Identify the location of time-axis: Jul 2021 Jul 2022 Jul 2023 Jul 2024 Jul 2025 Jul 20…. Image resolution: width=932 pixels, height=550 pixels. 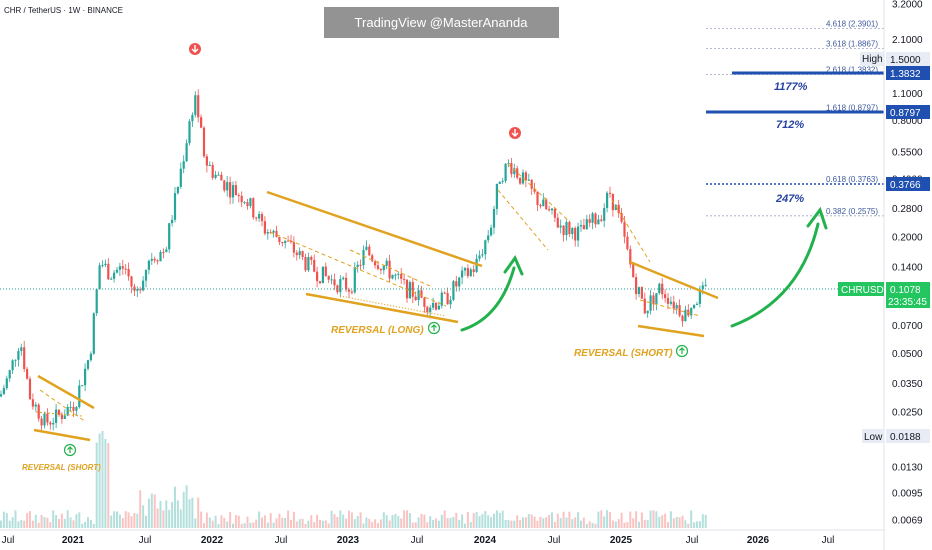
(442, 537).